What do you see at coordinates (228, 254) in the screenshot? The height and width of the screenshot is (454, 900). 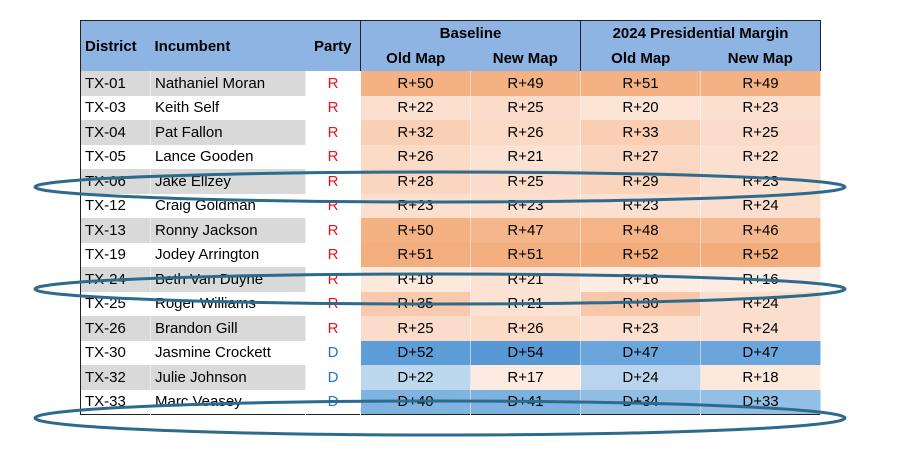 I see `incumbent-cell: Jodey Arrington` at bounding box center [228, 254].